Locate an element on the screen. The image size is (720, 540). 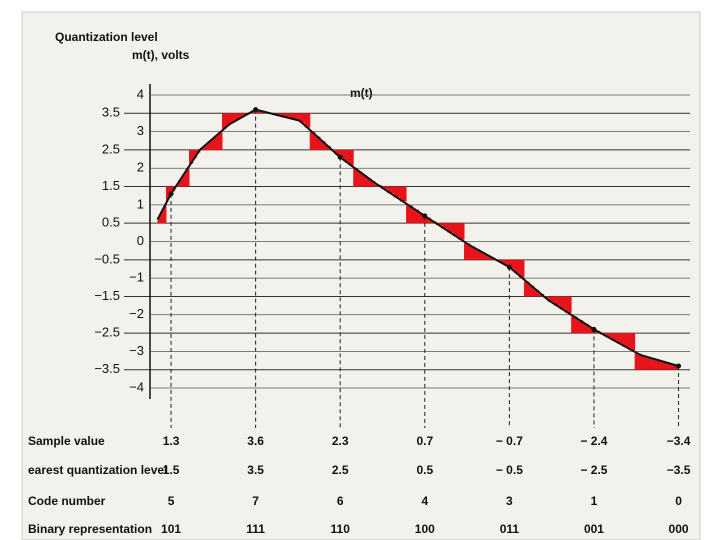
nearest-level: 1.5 is located at coordinates (171, 470).